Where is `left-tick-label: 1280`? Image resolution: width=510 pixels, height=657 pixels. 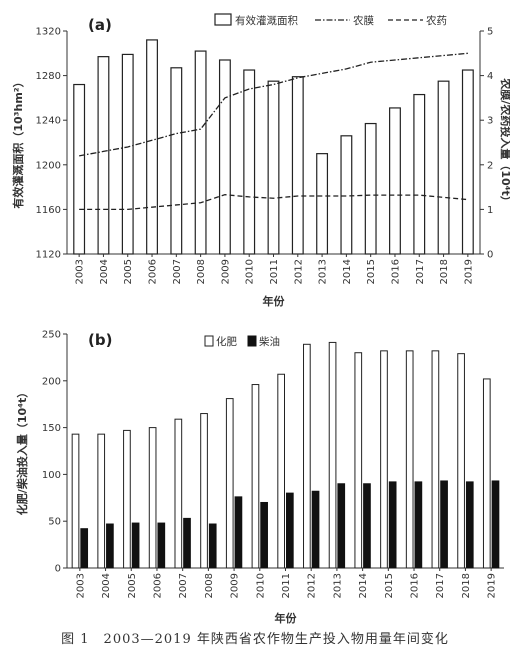
left-tick-label: 1280 is located at coordinates (48, 76).